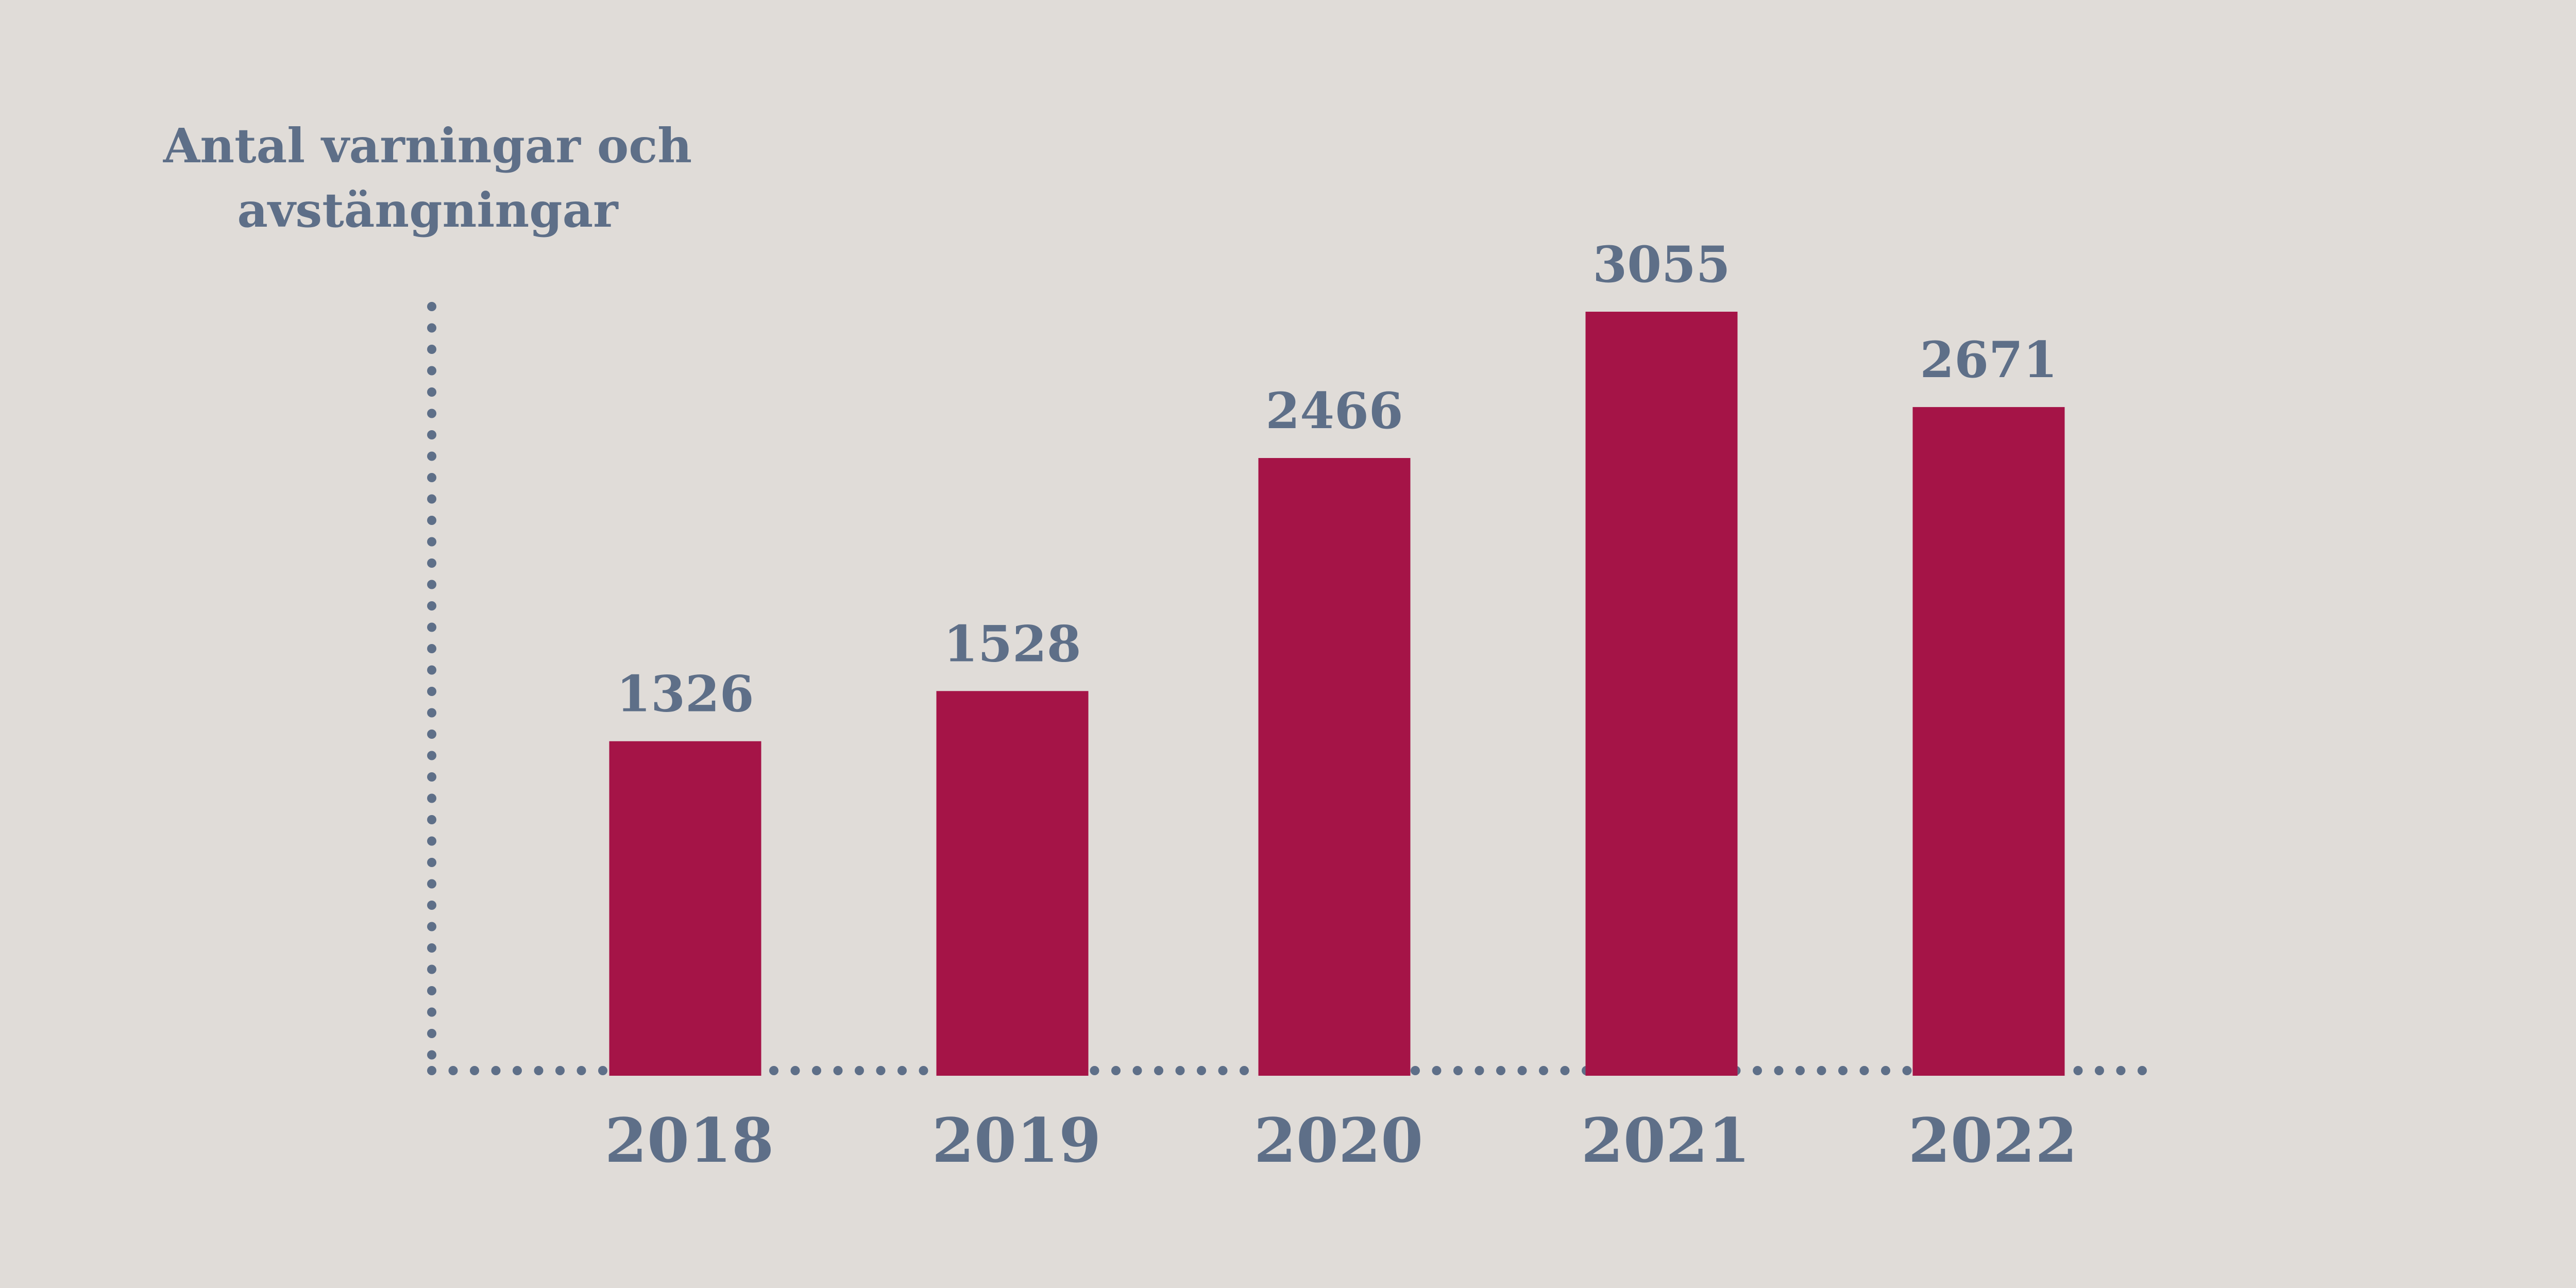 Image resolution: width=2576 pixels, height=1288 pixels. Describe the element at coordinates (431, 681) in the screenshot. I see `y-axis-dotted-line` at that location.